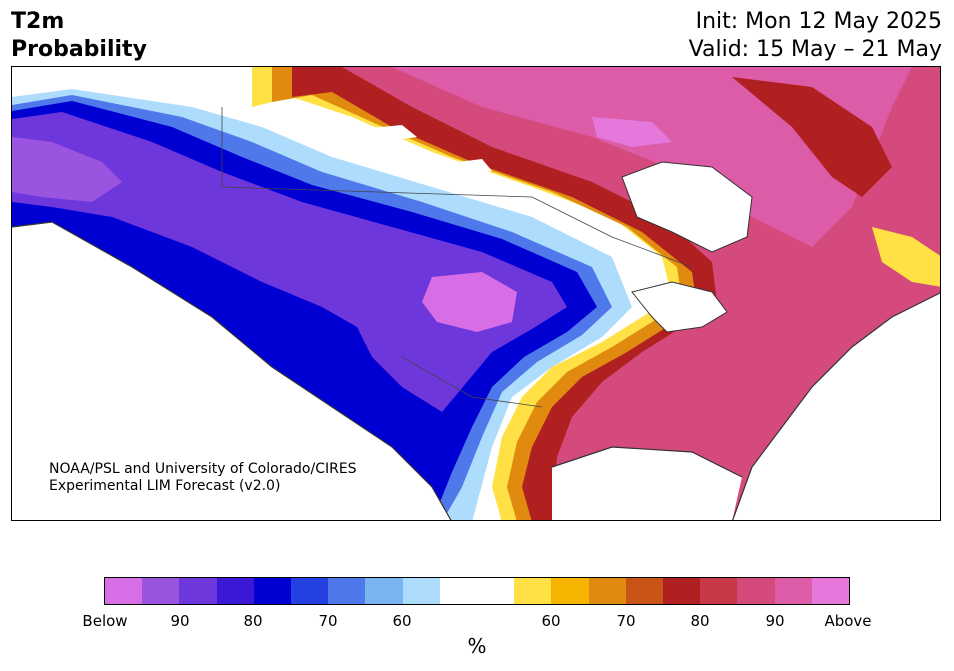 This screenshot has width=954, height=671. What do you see at coordinates (815, 49) in the screenshot?
I see `valid-range: Valid: 15 May – 21 May` at bounding box center [815, 49].